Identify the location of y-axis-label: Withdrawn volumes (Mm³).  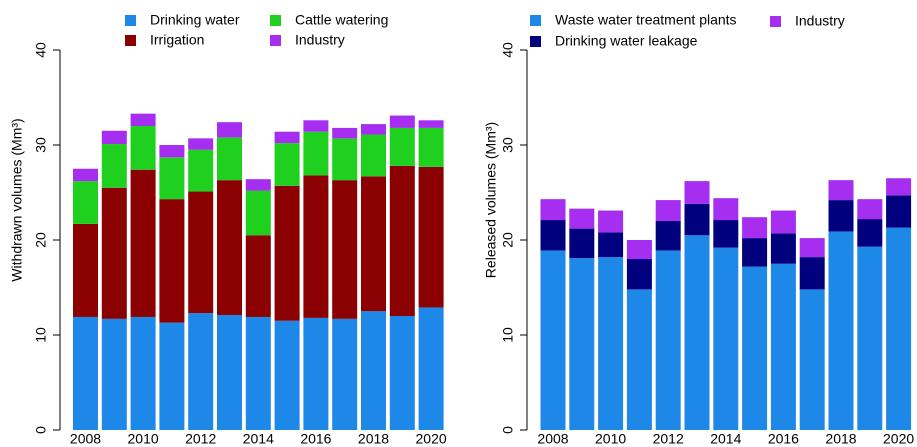
(17, 199).